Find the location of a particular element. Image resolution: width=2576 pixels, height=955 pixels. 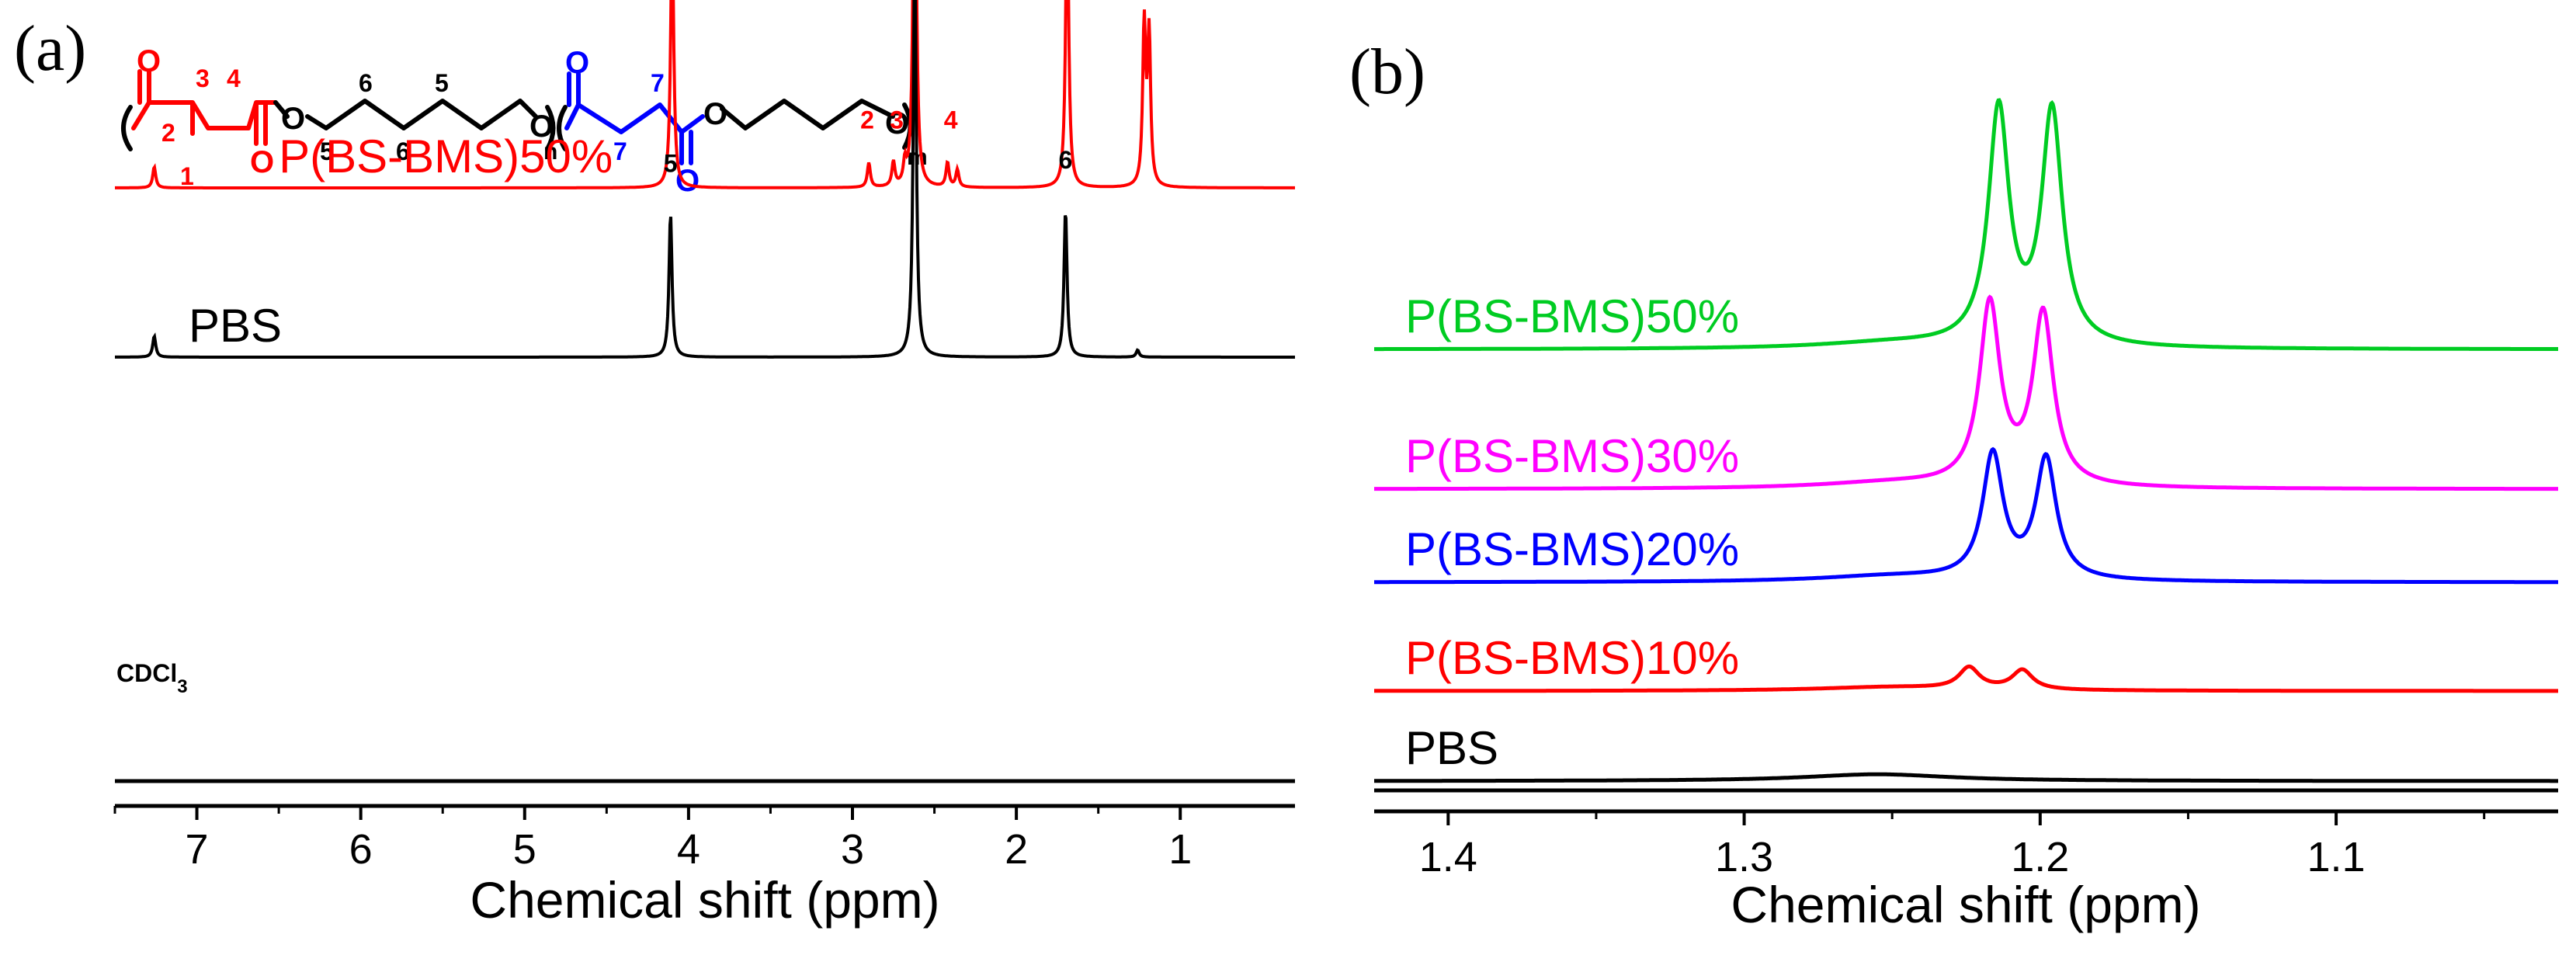

series-label: P(BS-BMS)10% is located at coordinates (1572, 658).